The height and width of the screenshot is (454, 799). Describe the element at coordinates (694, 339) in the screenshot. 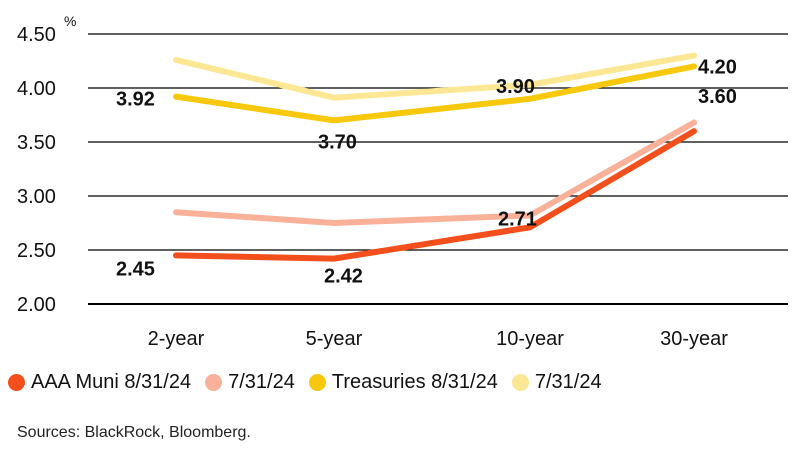

I see `x-category-label: 30-year` at that location.